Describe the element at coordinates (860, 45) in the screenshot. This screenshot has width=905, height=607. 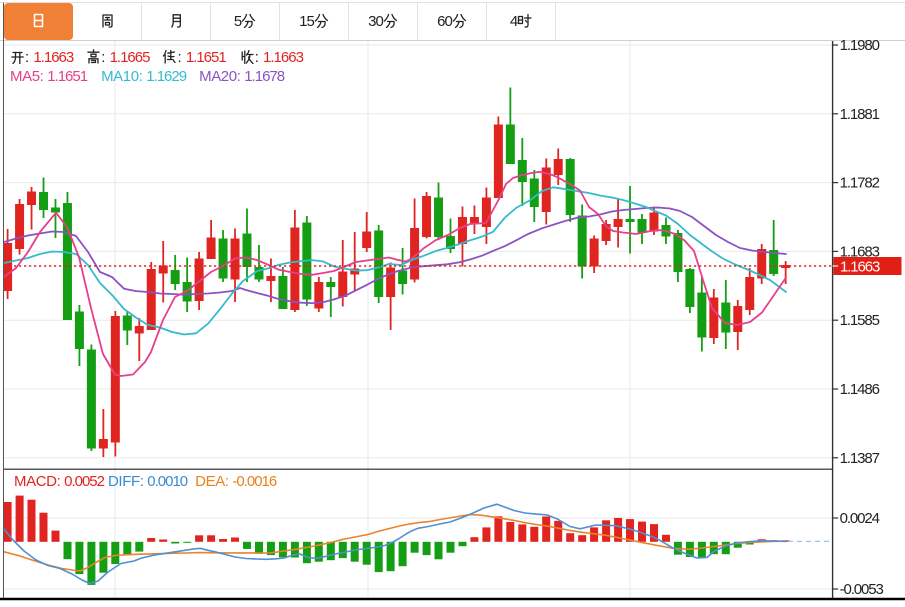
I see `svg-text: 1.1980` at that location.